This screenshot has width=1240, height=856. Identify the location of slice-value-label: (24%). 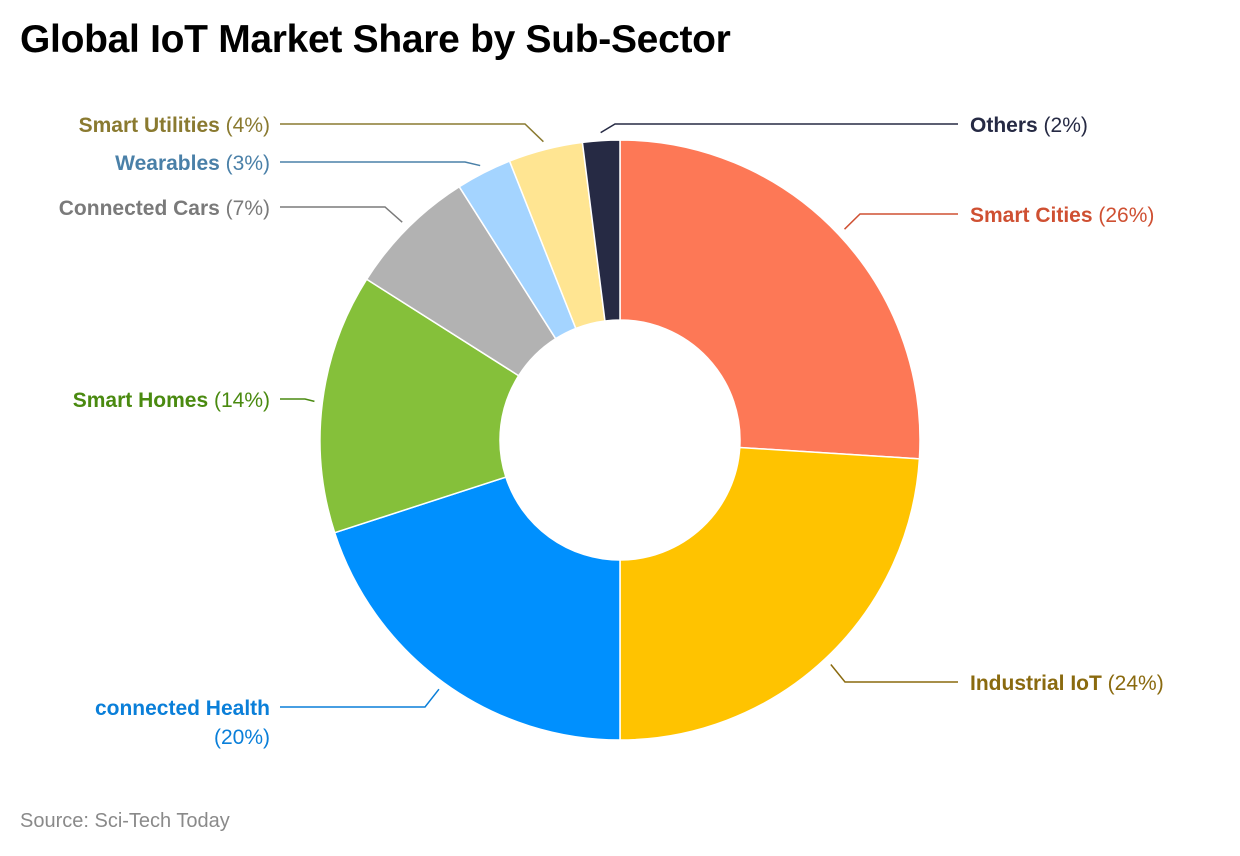
(1133, 683).